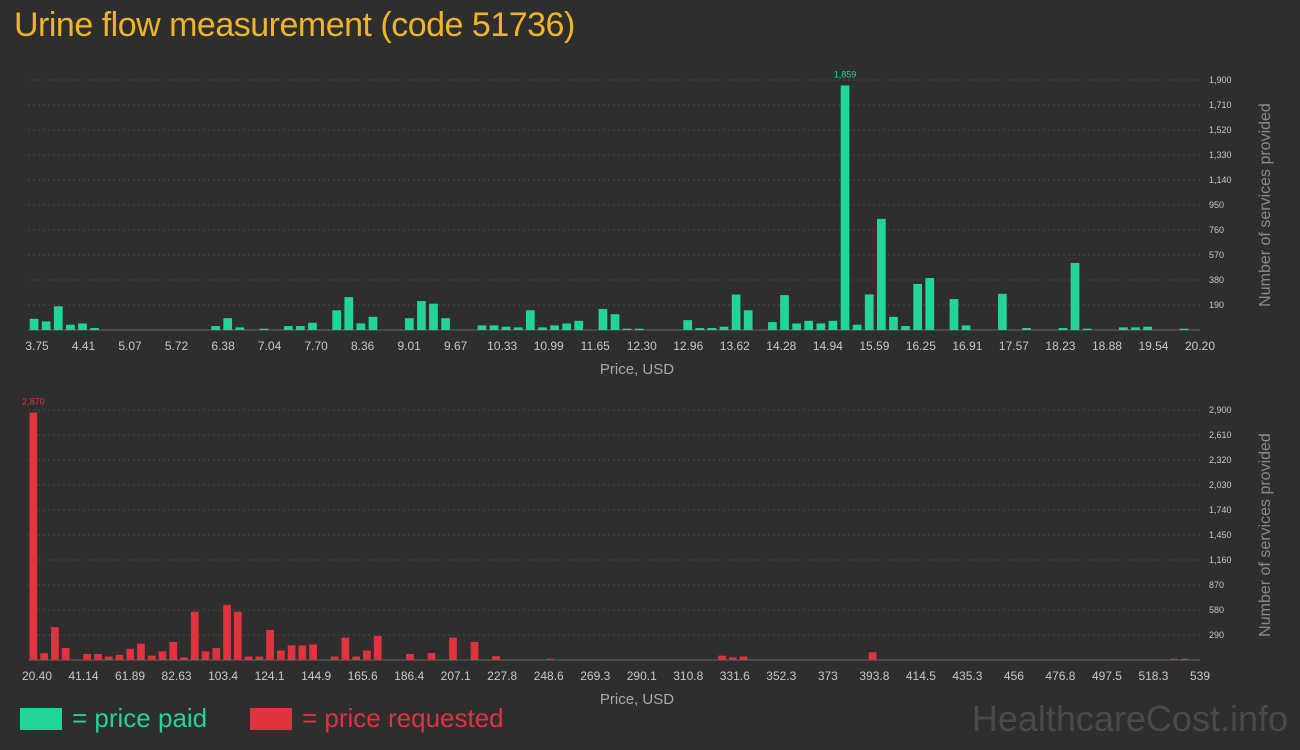  Describe the element at coordinates (1107, 676) in the screenshot. I see `x-tick-label: 497.5` at that location.